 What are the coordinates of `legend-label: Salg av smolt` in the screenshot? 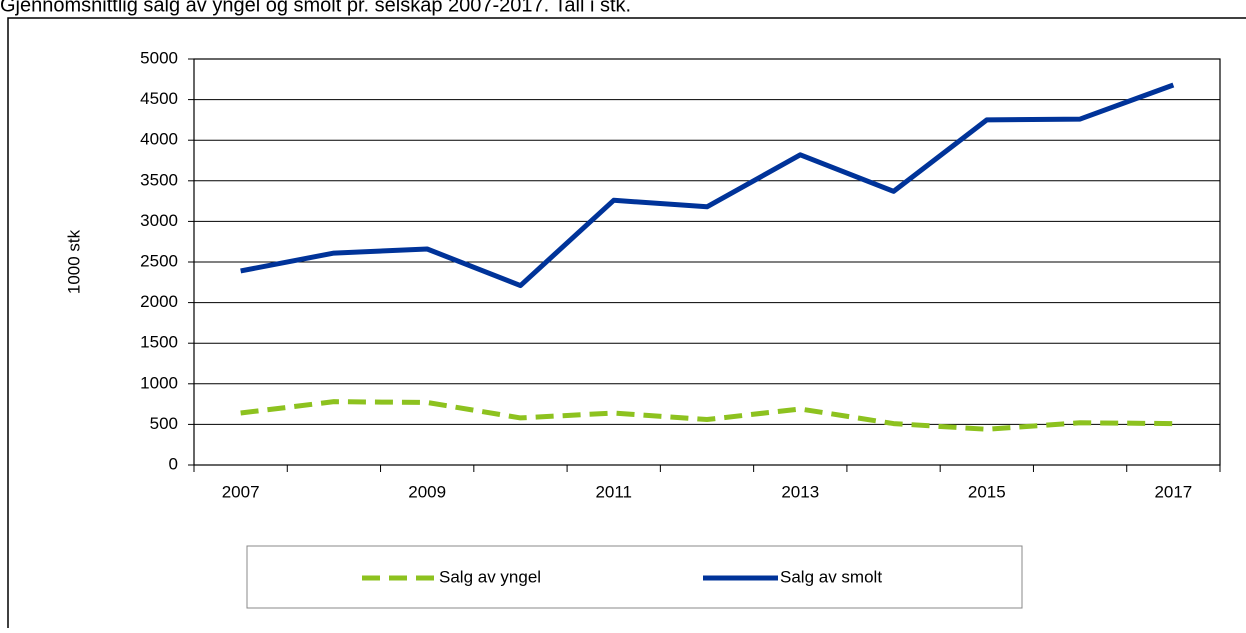 It's located at (831, 576).